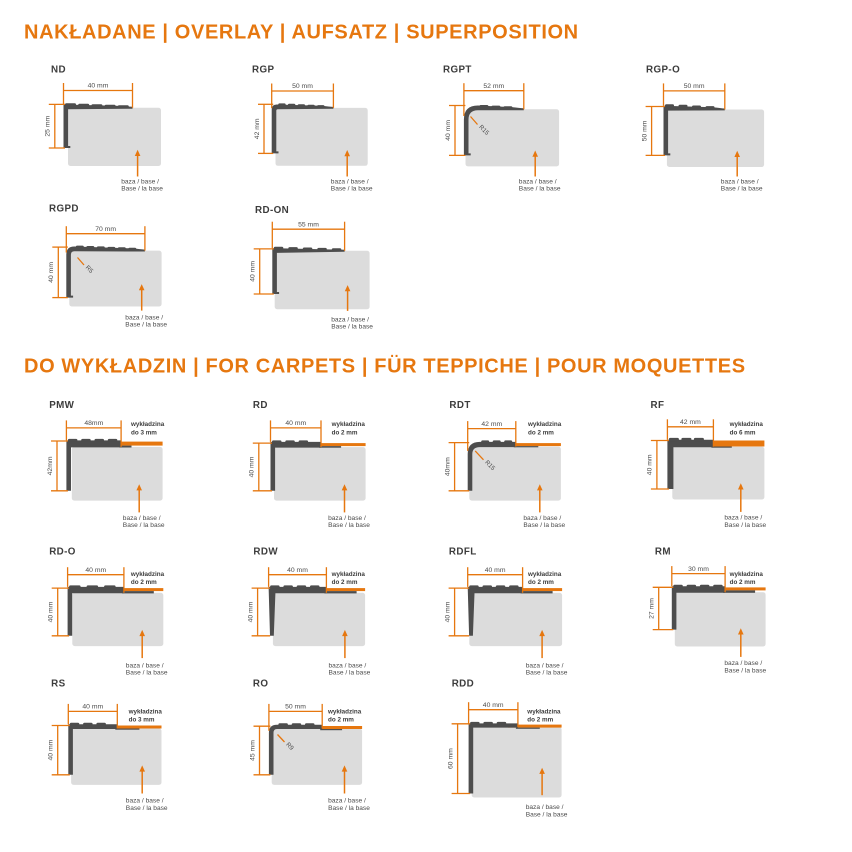  I want to click on svg-text: RGP-O, so click(663, 69).